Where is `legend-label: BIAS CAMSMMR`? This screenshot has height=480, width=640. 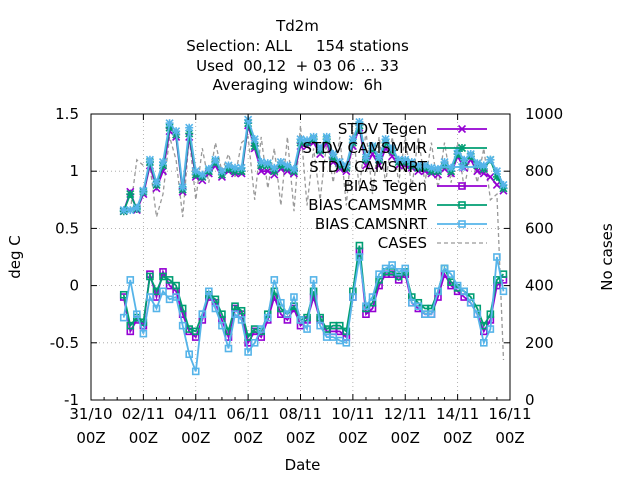
legend-label: BIAS CAMSMMR is located at coordinates (367, 205).